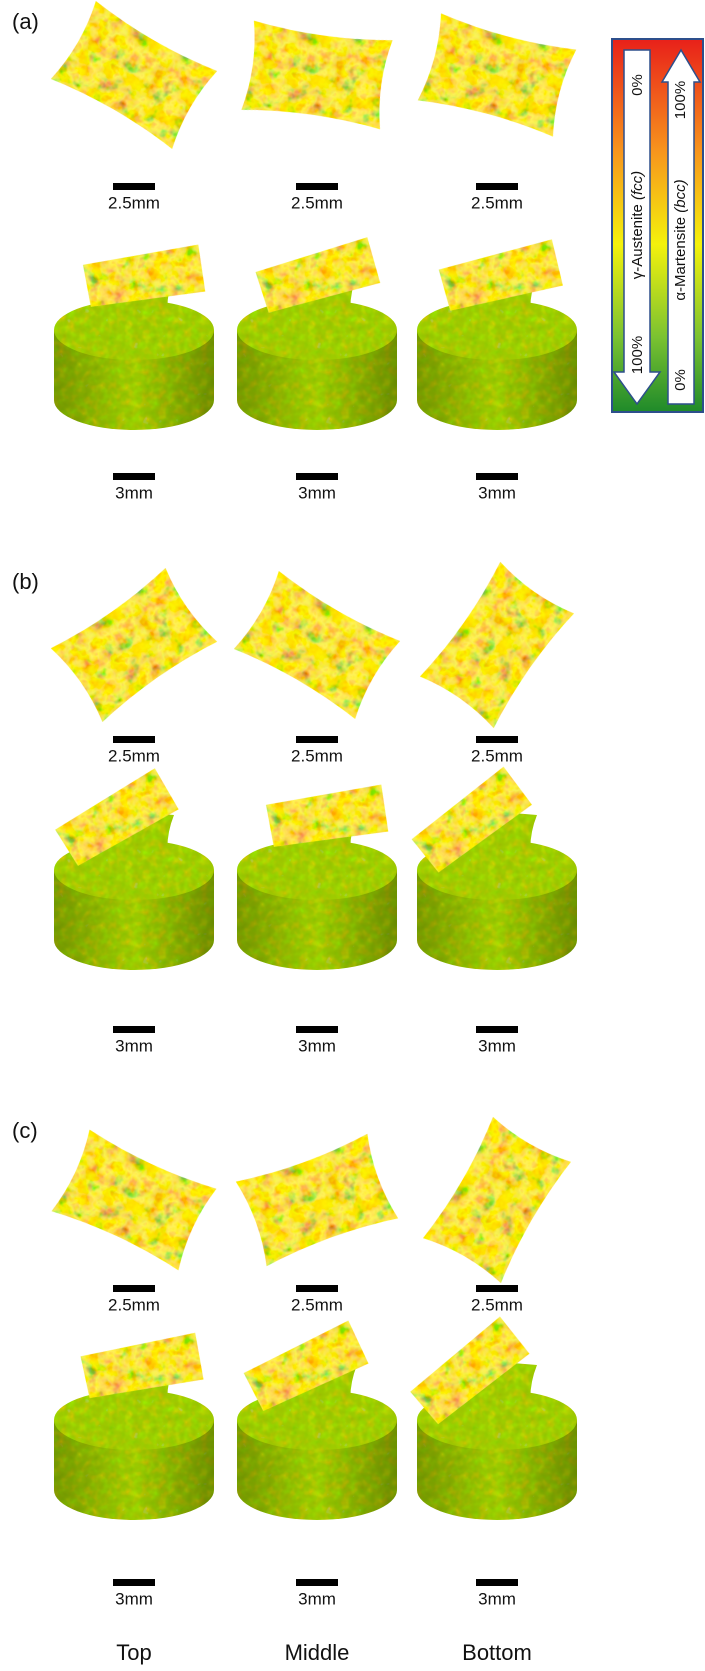 Image resolution: width=705 pixels, height=1671 pixels. What do you see at coordinates (637, 355) in the screenshot?
I see `austenite-bottom: 100%` at bounding box center [637, 355].